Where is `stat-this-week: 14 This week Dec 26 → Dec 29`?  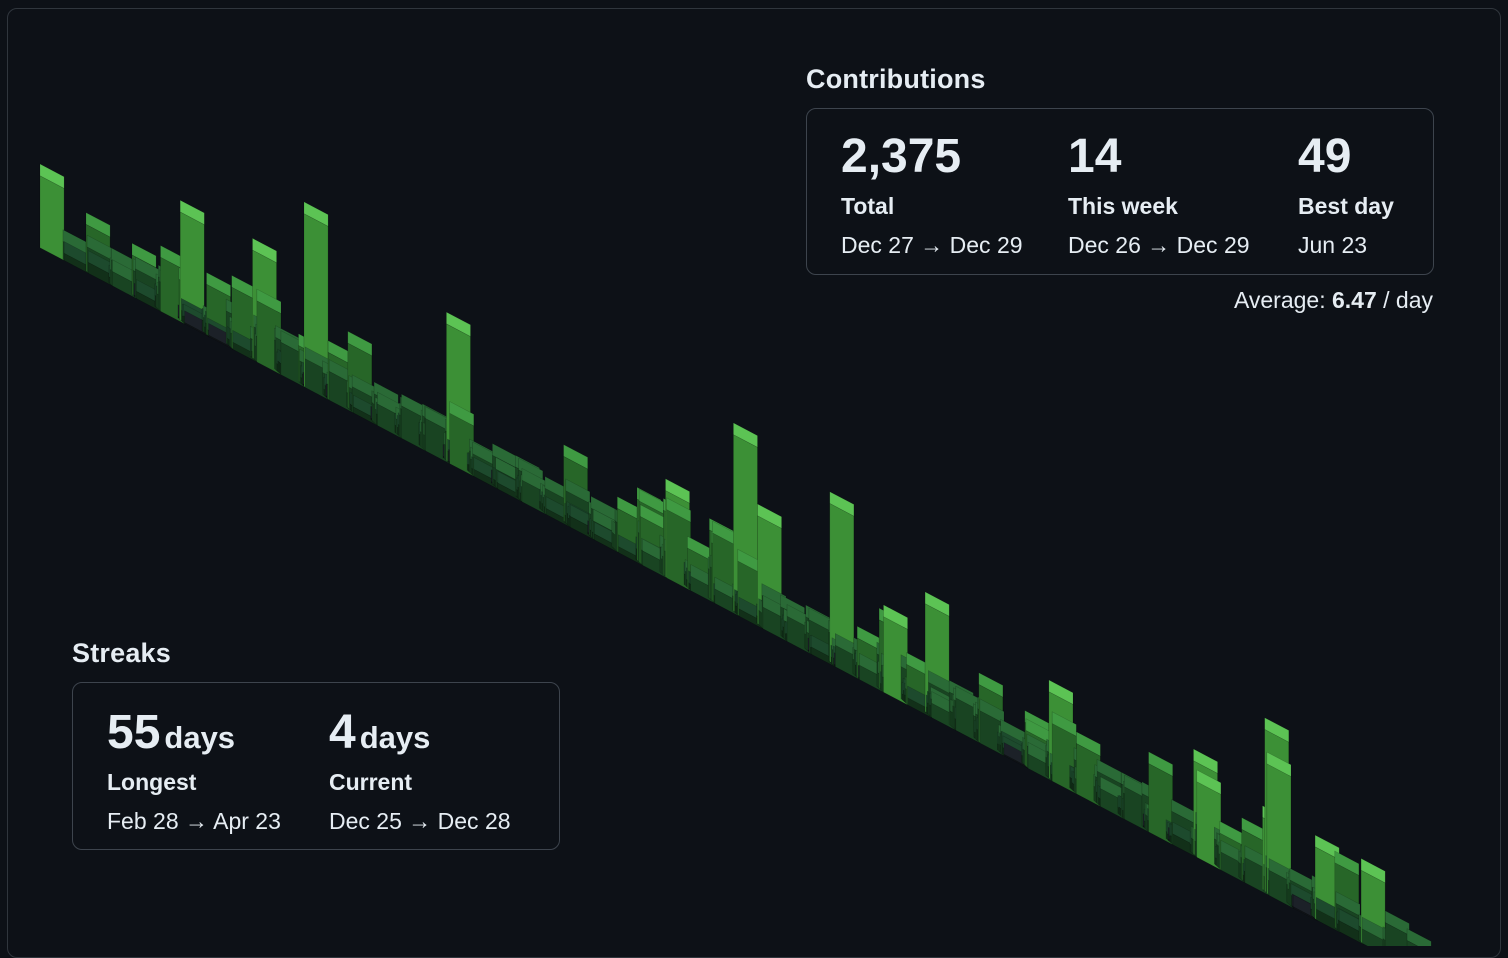
stat-this-week: 14 This week Dec 26 → Dec 29 is located at coordinates (1159, 196).